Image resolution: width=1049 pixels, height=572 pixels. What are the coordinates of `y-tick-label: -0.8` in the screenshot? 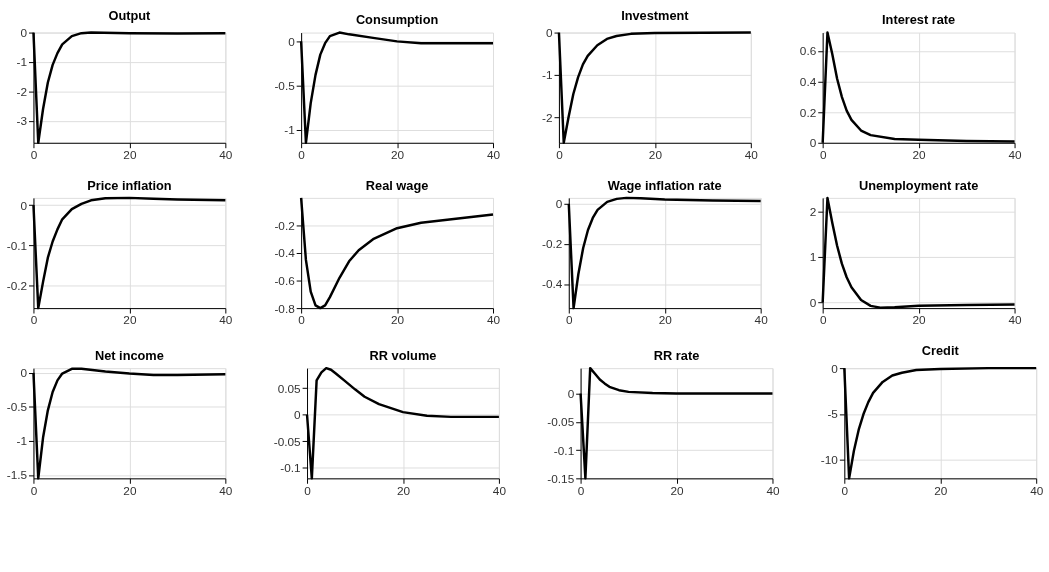 It's located at (285, 308).